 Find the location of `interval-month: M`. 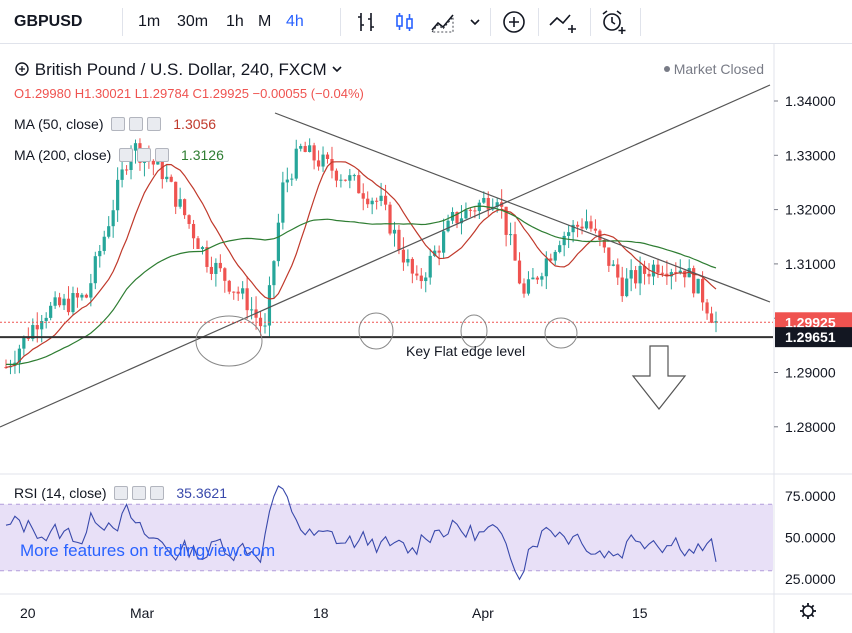

interval-month: M is located at coordinates (265, 21).